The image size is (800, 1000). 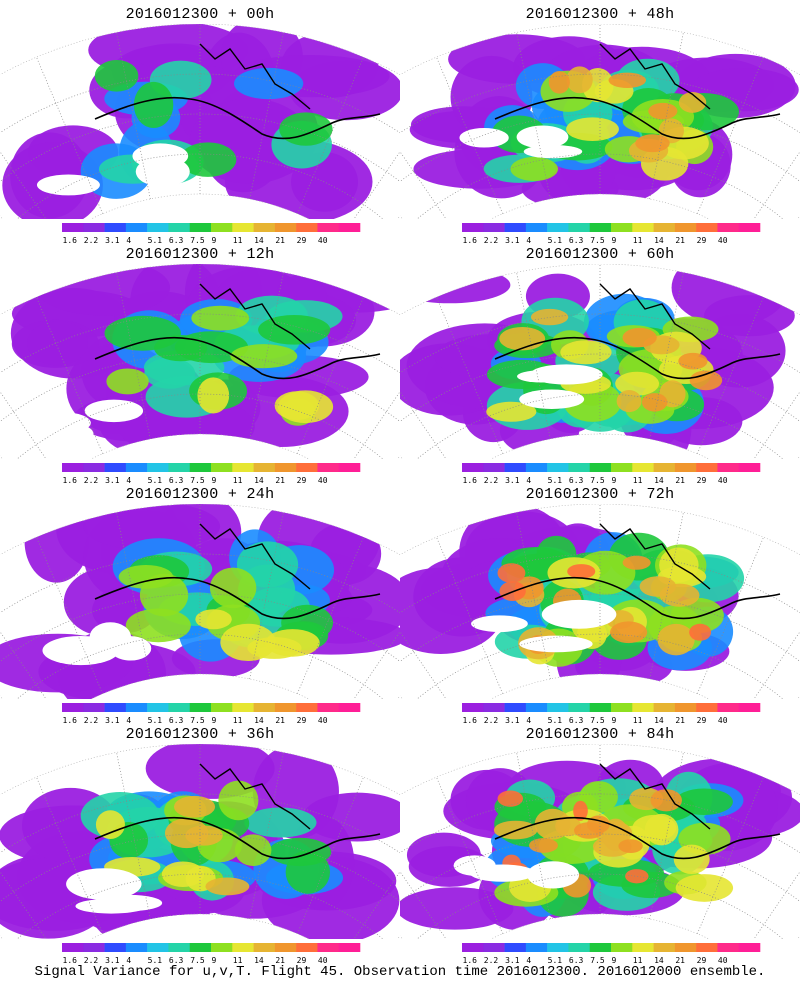 I want to click on panel-title: 2016012300 + 60h, so click(x=600, y=254).